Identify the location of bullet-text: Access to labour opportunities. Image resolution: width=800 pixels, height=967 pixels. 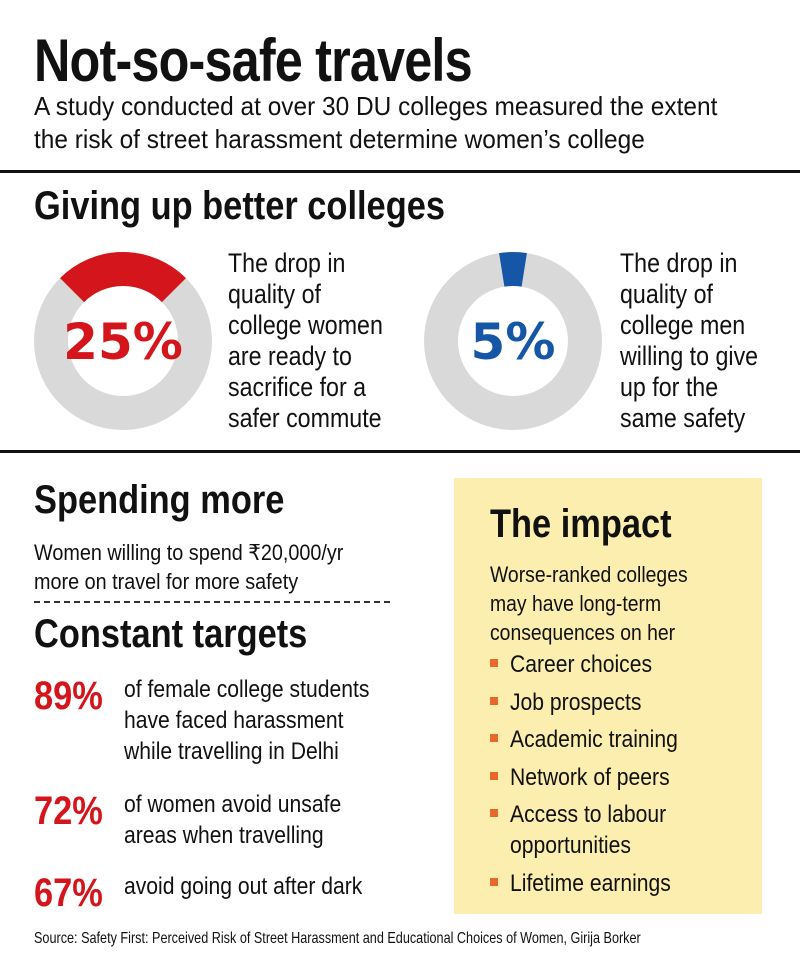
(588, 830).